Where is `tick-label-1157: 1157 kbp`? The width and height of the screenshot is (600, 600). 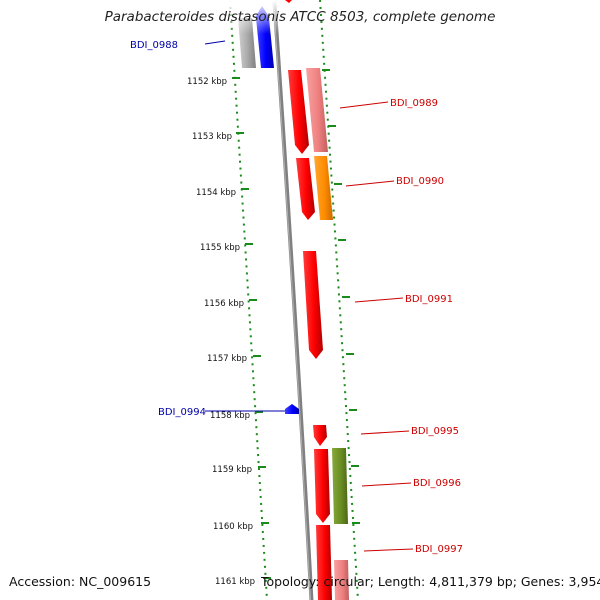 tick-label-1157: 1157 kbp is located at coordinates (227, 359).